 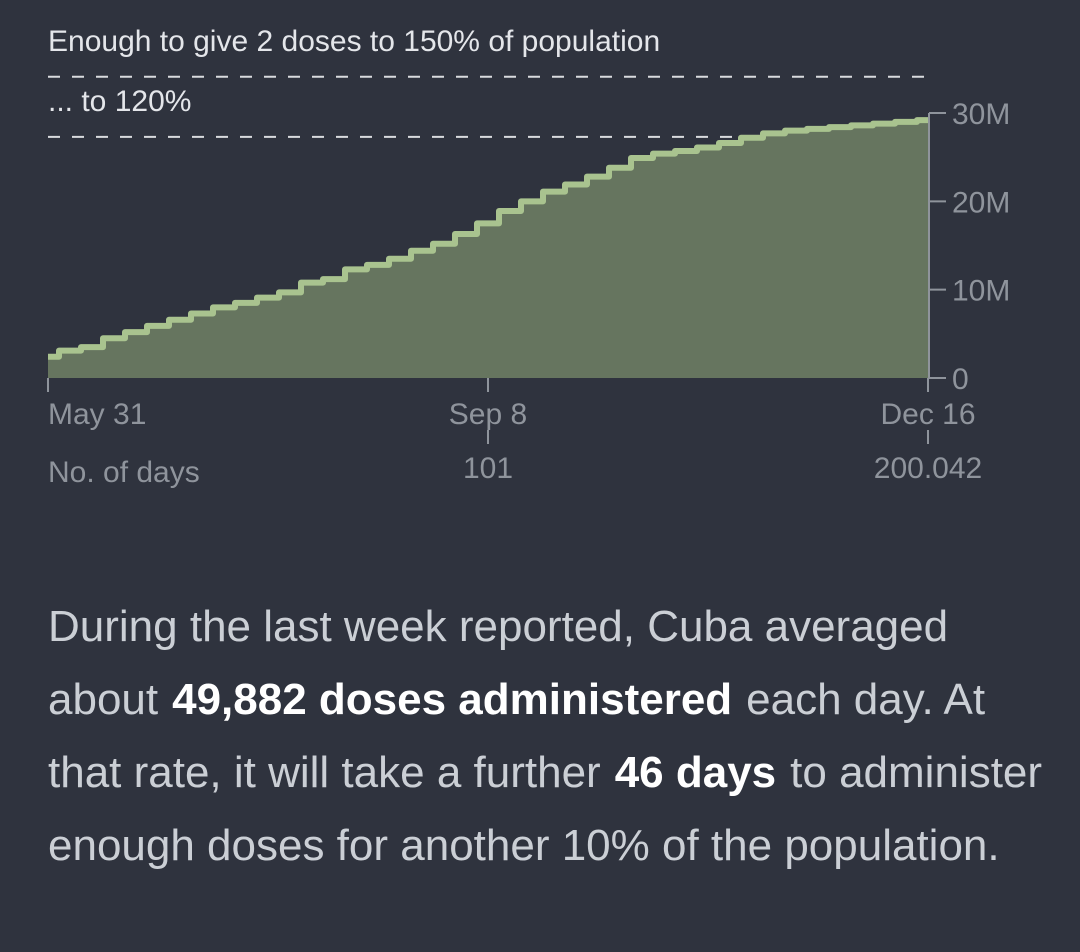 What do you see at coordinates (119, 101) in the screenshot?
I see `reference-line-label-1: ... to 120%` at bounding box center [119, 101].